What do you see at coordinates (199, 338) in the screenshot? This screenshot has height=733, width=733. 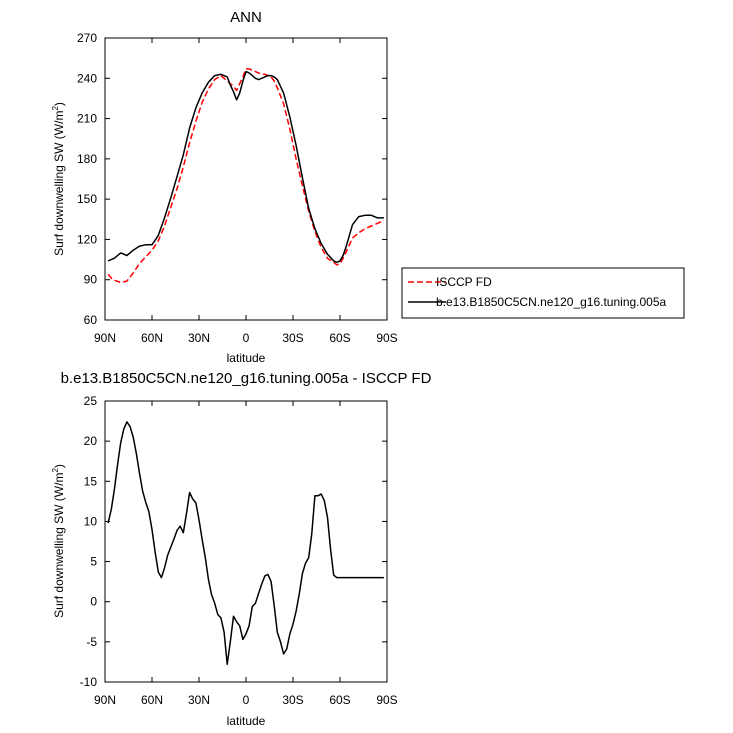 I see `top-x-tick-label: 30N` at bounding box center [199, 338].